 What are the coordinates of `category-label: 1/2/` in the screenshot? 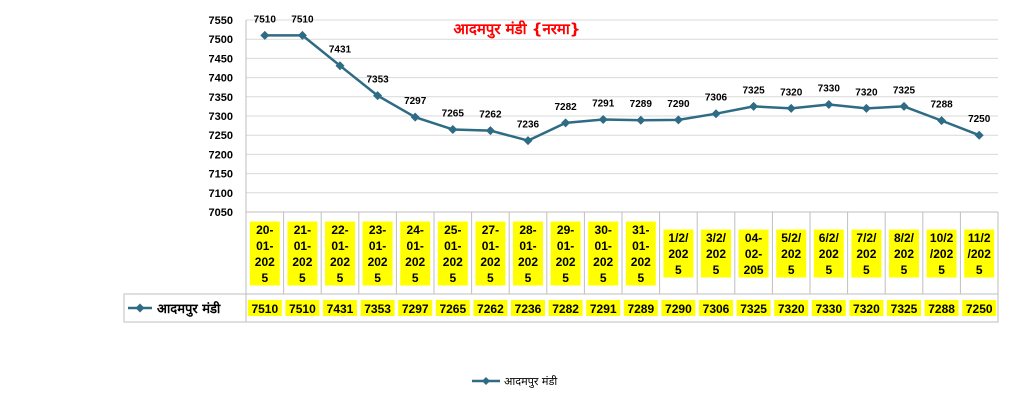 It's located at (678, 238).